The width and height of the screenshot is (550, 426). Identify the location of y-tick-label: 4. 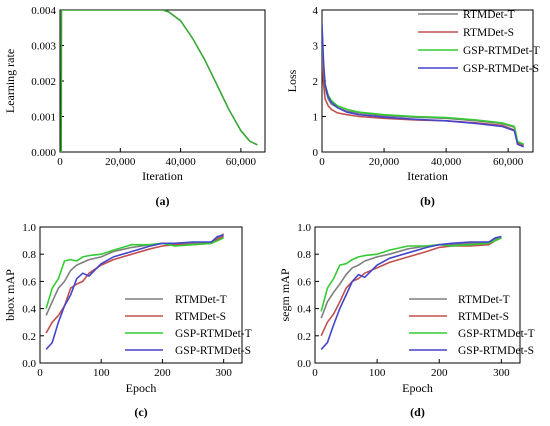
(316, 11).